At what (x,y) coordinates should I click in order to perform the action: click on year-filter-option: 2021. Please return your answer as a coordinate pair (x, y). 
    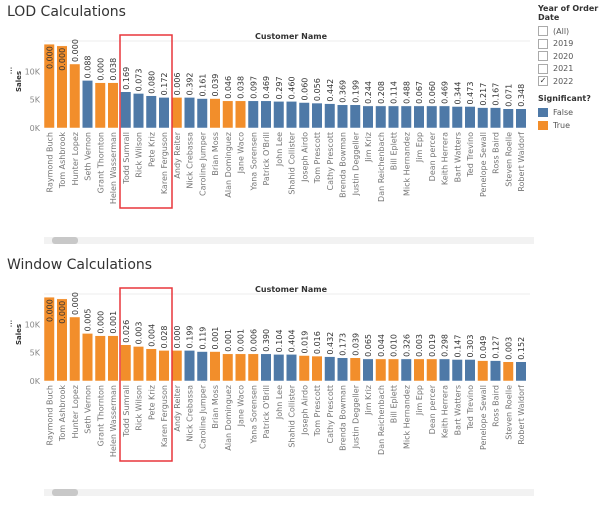
    Looking at the image, I should click on (575, 69).